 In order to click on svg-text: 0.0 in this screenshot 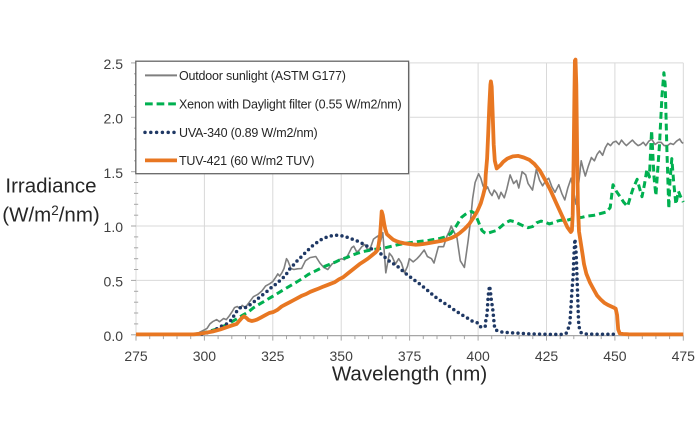, I will do `click(114, 336)`.